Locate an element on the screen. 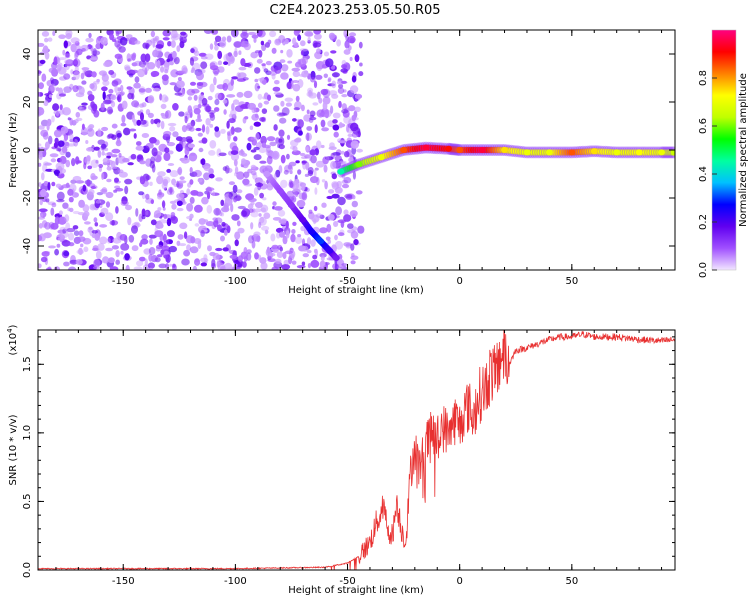 Image resolution: width=750 pixels, height=600 pixels. signal-track-point is located at coordinates (404, 150).